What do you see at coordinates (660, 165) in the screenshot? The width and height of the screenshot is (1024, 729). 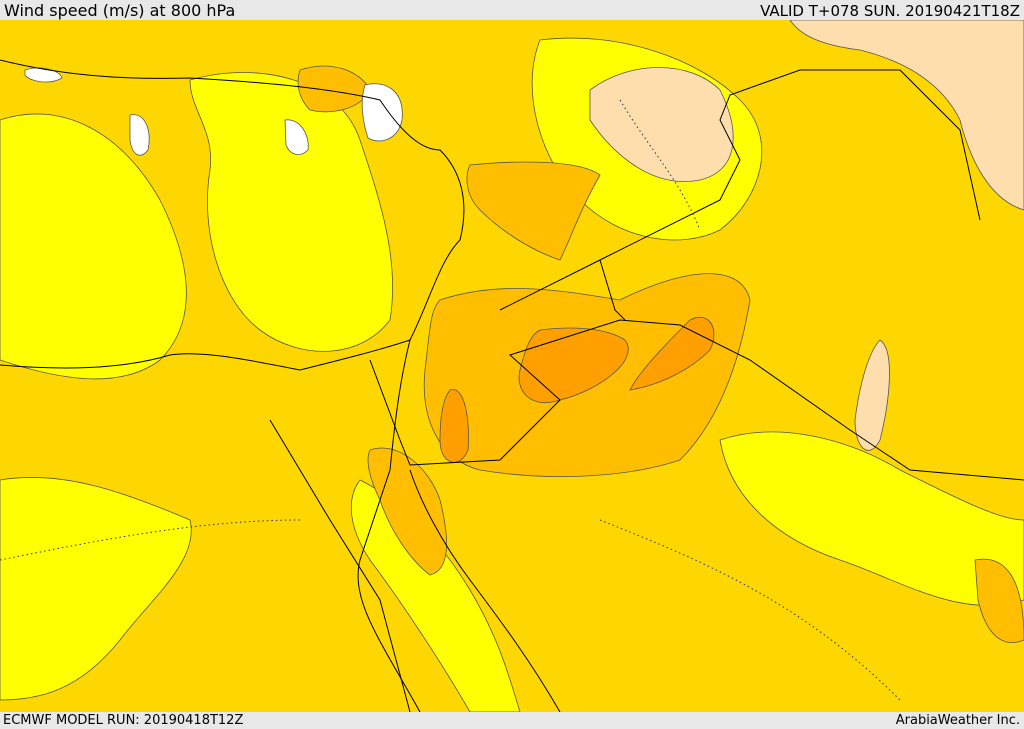 I see `admin-line` at bounding box center [660, 165].